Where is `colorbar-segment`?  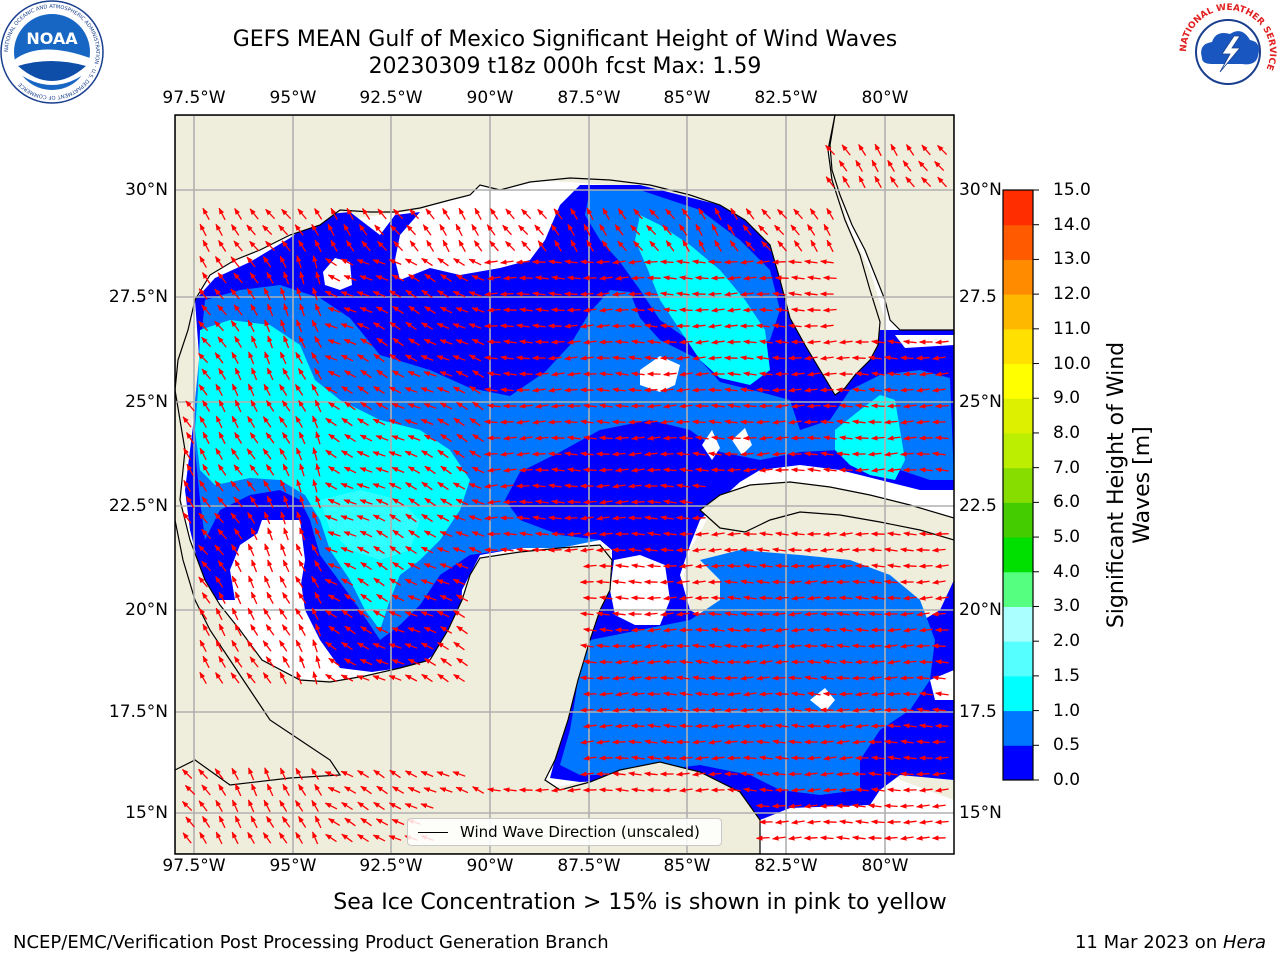
colorbar-segment is located at coordinates (1018, 208).